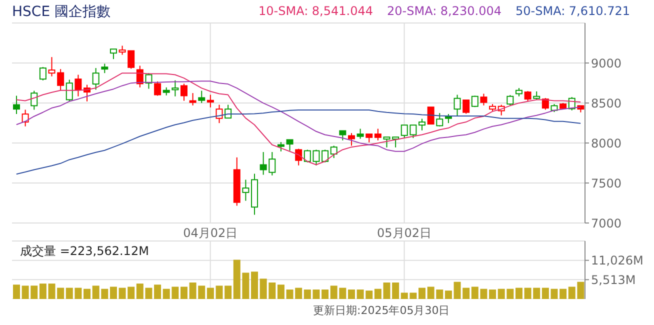 Image resolution: width=654 pixels, height=325 pixels. Describe the element at coordinates (606, 223) in the screenshot. I see `y-tick-label: 7000` at that location.